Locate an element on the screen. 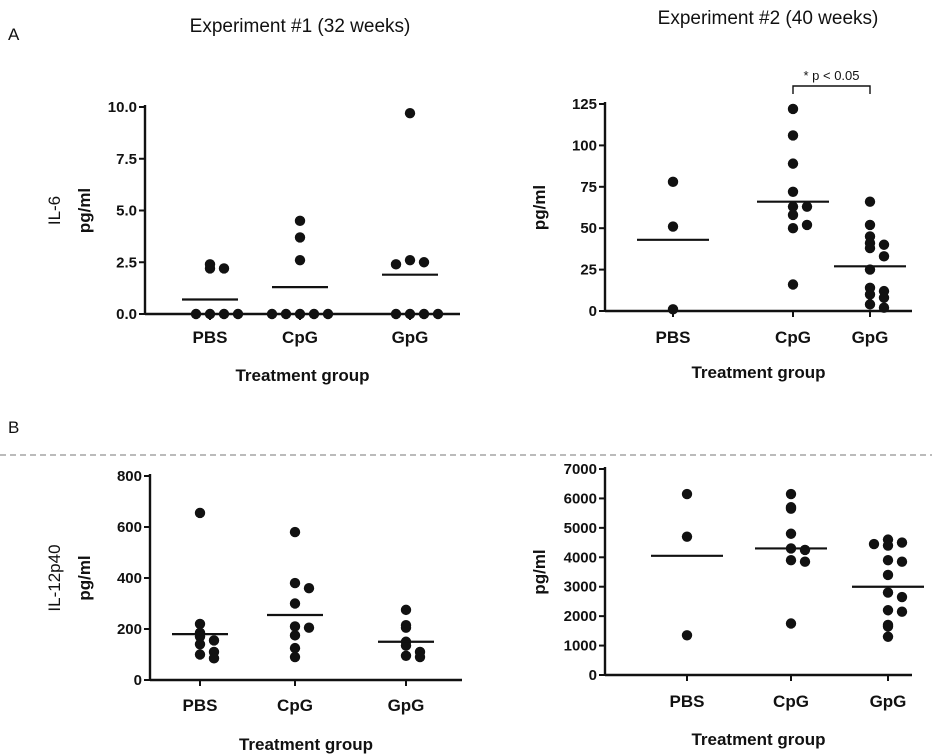 This screenshot has height=754, width=932. significance-label: * p < 0.05 is located at coordinates (831, 75).